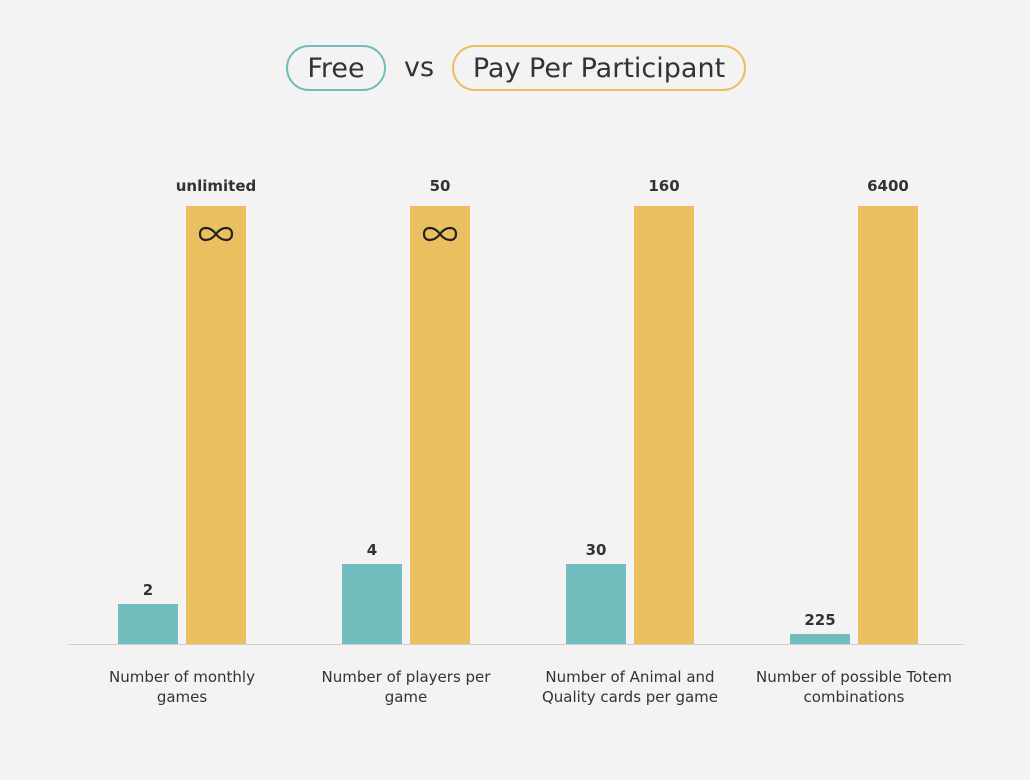  Describe the element at coordinates (406, 687) in the screenshot. I see `category-label: Number of players per game` at that location.